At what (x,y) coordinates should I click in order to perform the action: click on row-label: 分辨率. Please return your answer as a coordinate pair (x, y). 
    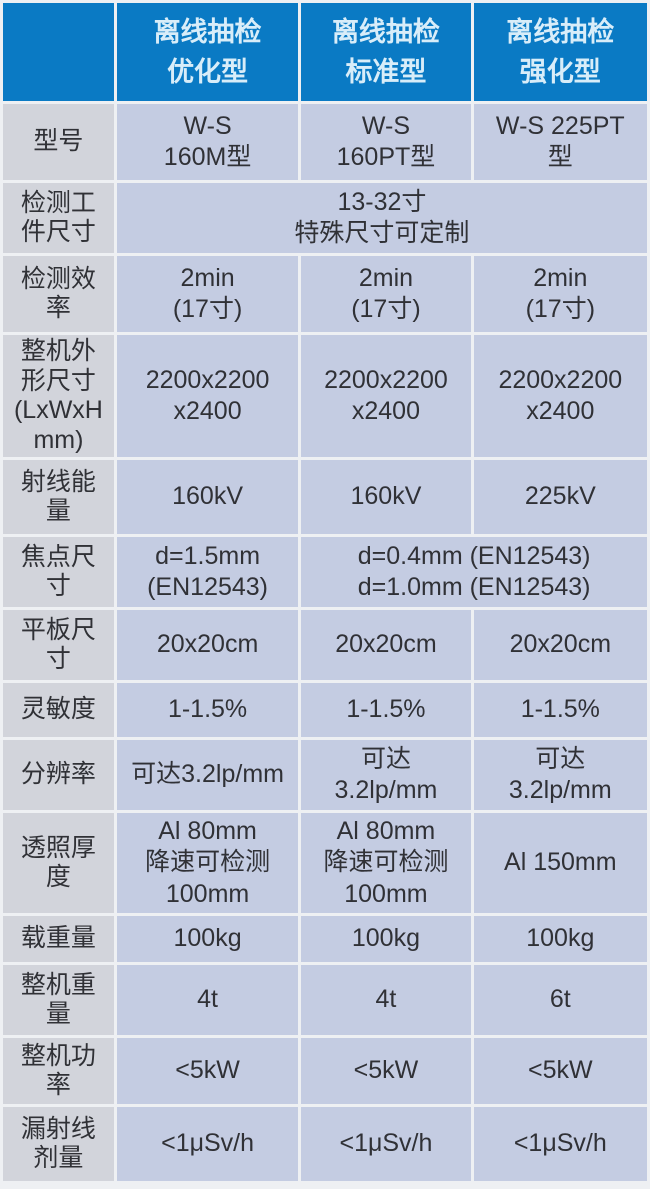
    Looking at the image, I should click on (58, 775).